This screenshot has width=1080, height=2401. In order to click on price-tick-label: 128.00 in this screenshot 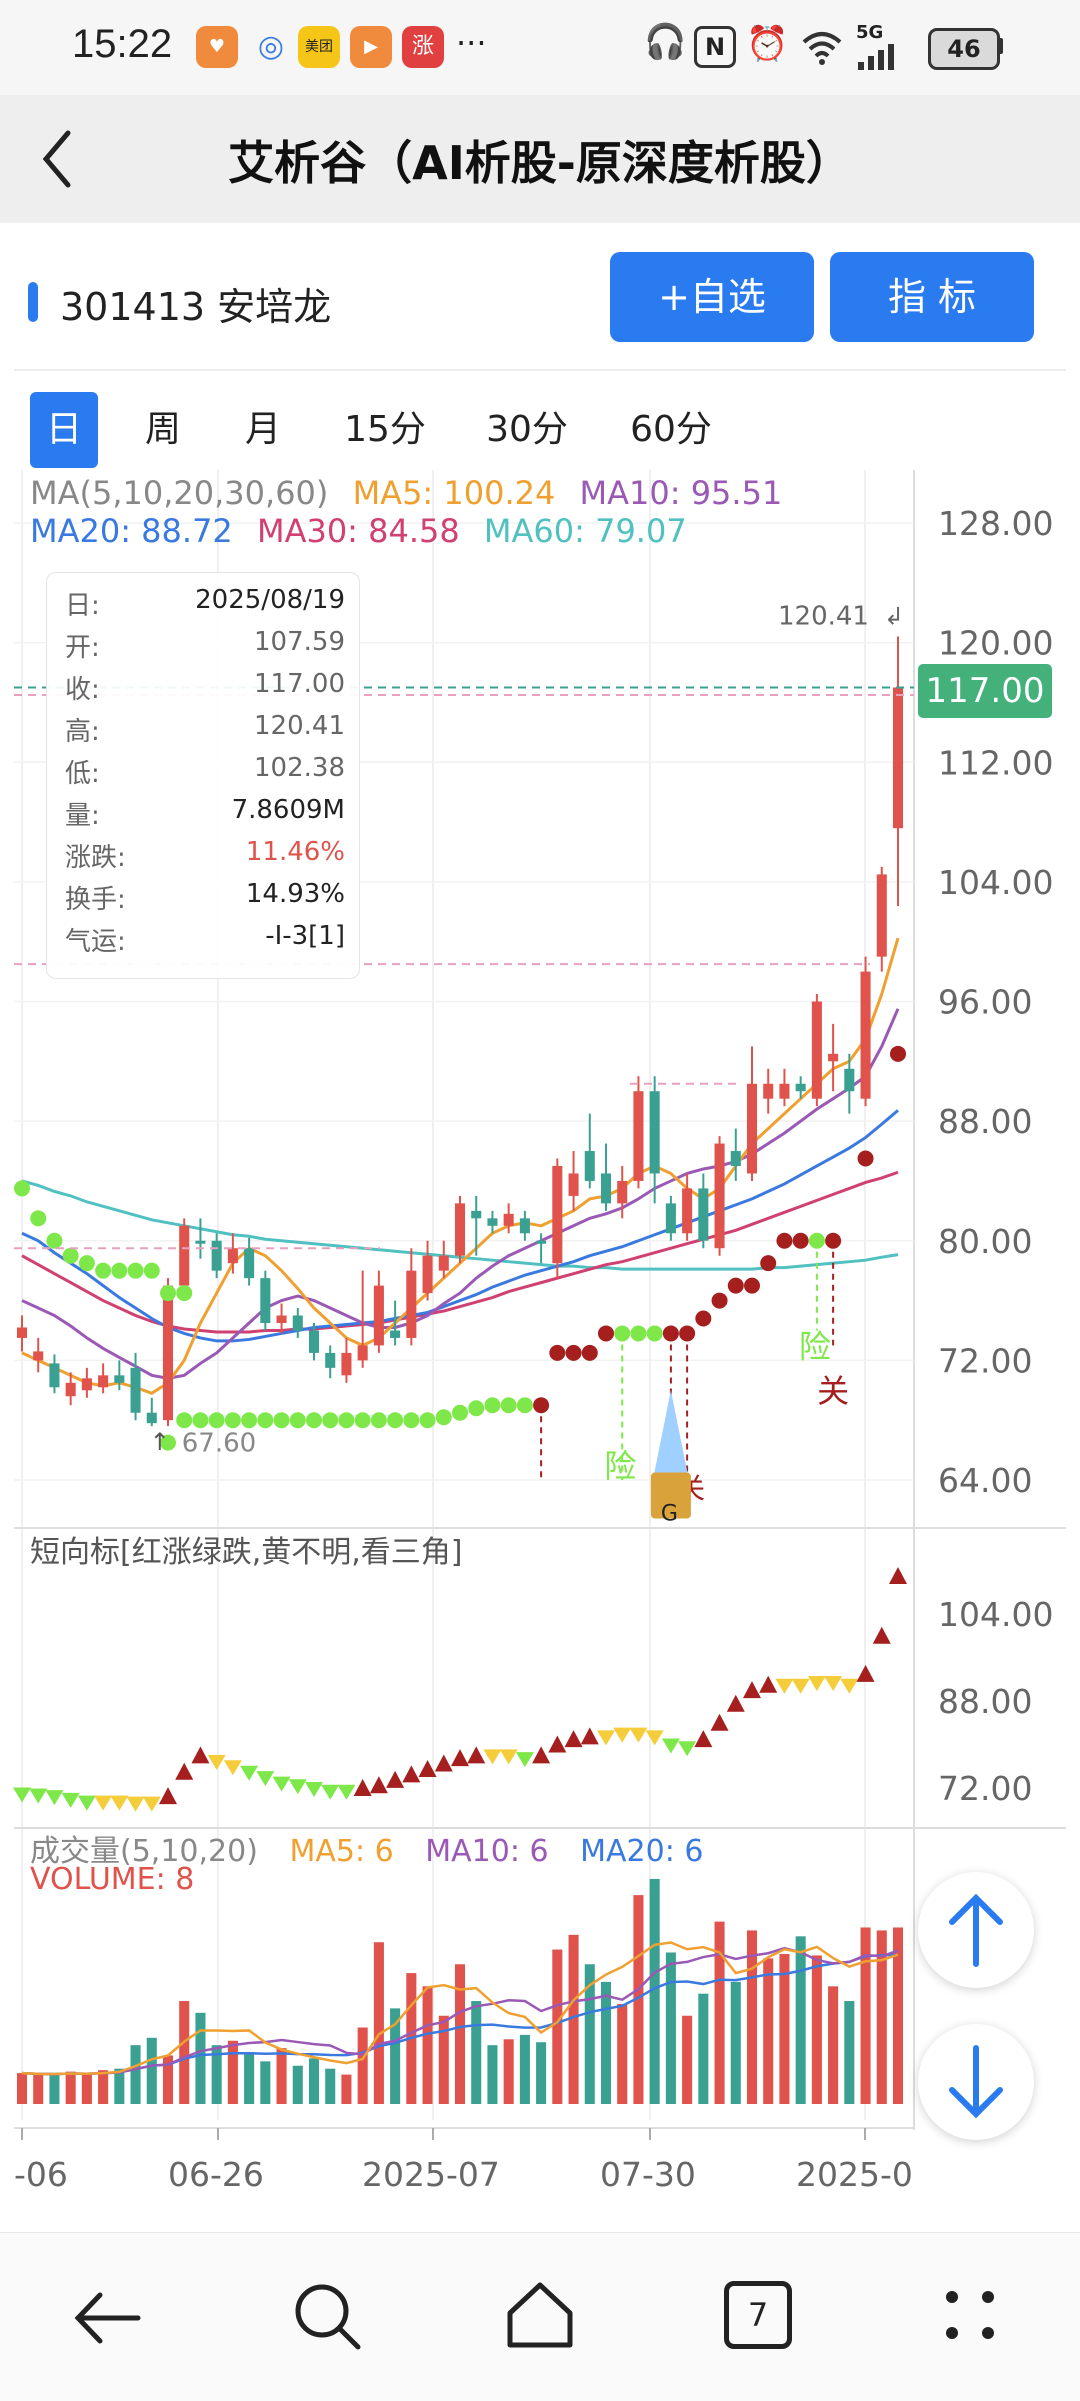, I will do `click(995, 523)`.